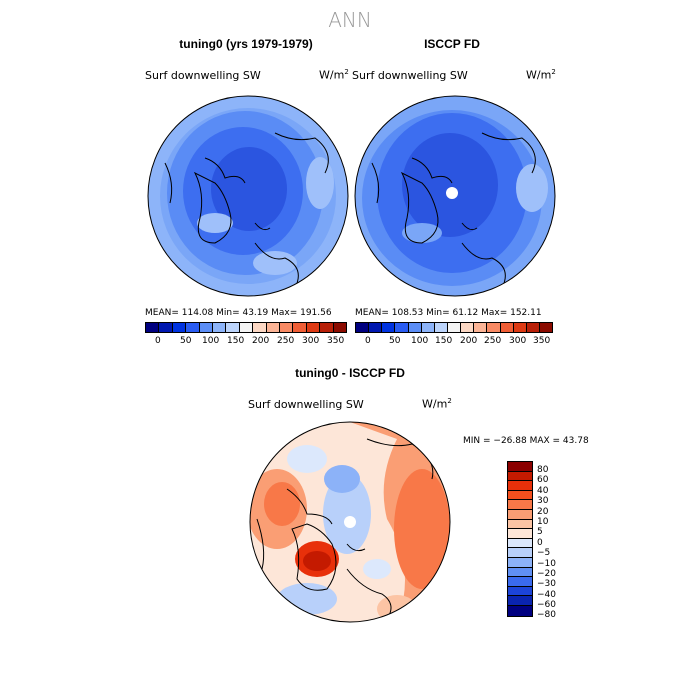  I want to click on obs-map-border, so click(455, 196).